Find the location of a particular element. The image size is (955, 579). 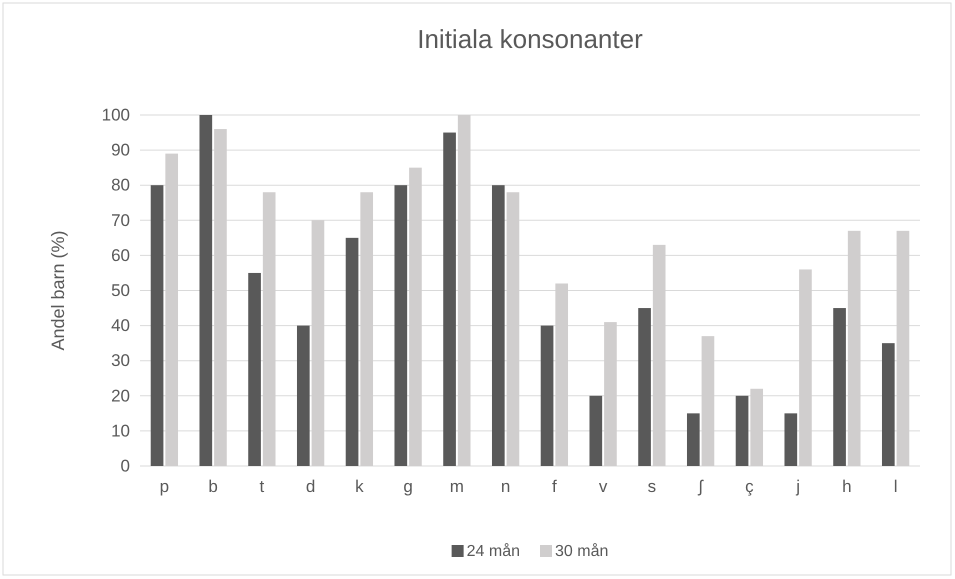

x-tick-label: ç is located at coordinates (749, 486).